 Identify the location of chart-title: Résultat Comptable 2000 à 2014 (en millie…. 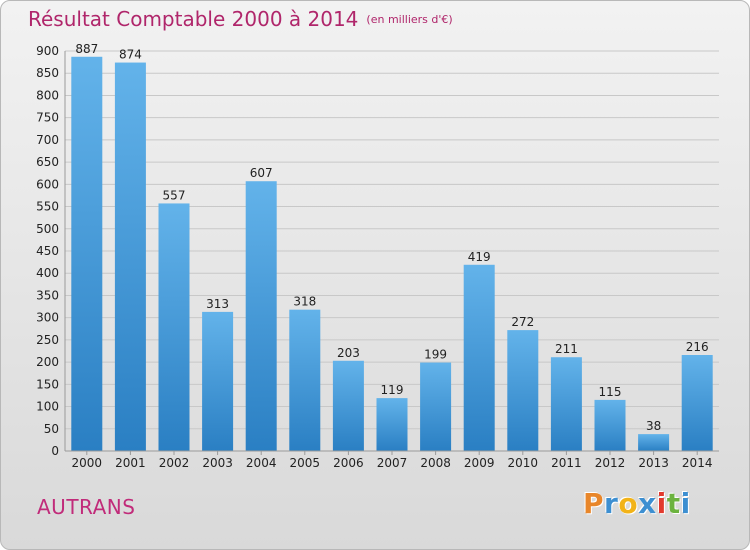
(240, 19).